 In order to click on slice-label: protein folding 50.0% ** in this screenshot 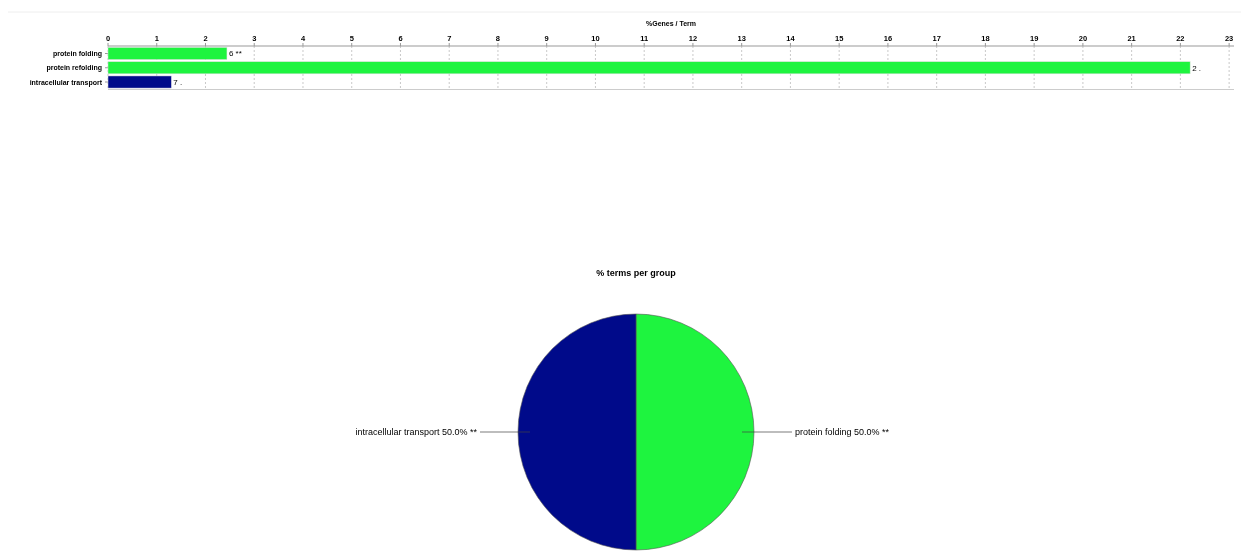, I will do `click(842, 432)`.